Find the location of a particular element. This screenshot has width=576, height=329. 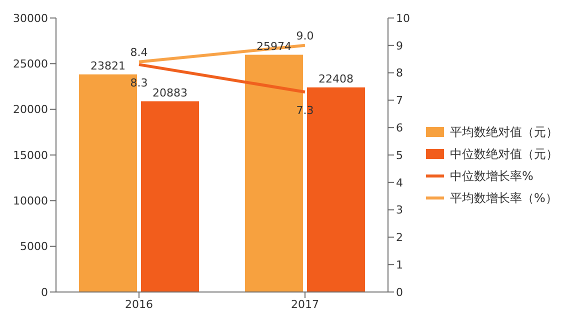

y-tick-label: 0 is located at coordinates (44, 292).